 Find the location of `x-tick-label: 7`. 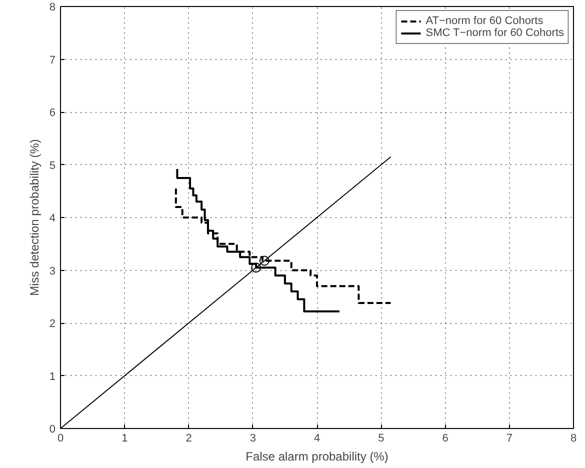

x-tick-label: 7 is located at coordinates (509, 438).